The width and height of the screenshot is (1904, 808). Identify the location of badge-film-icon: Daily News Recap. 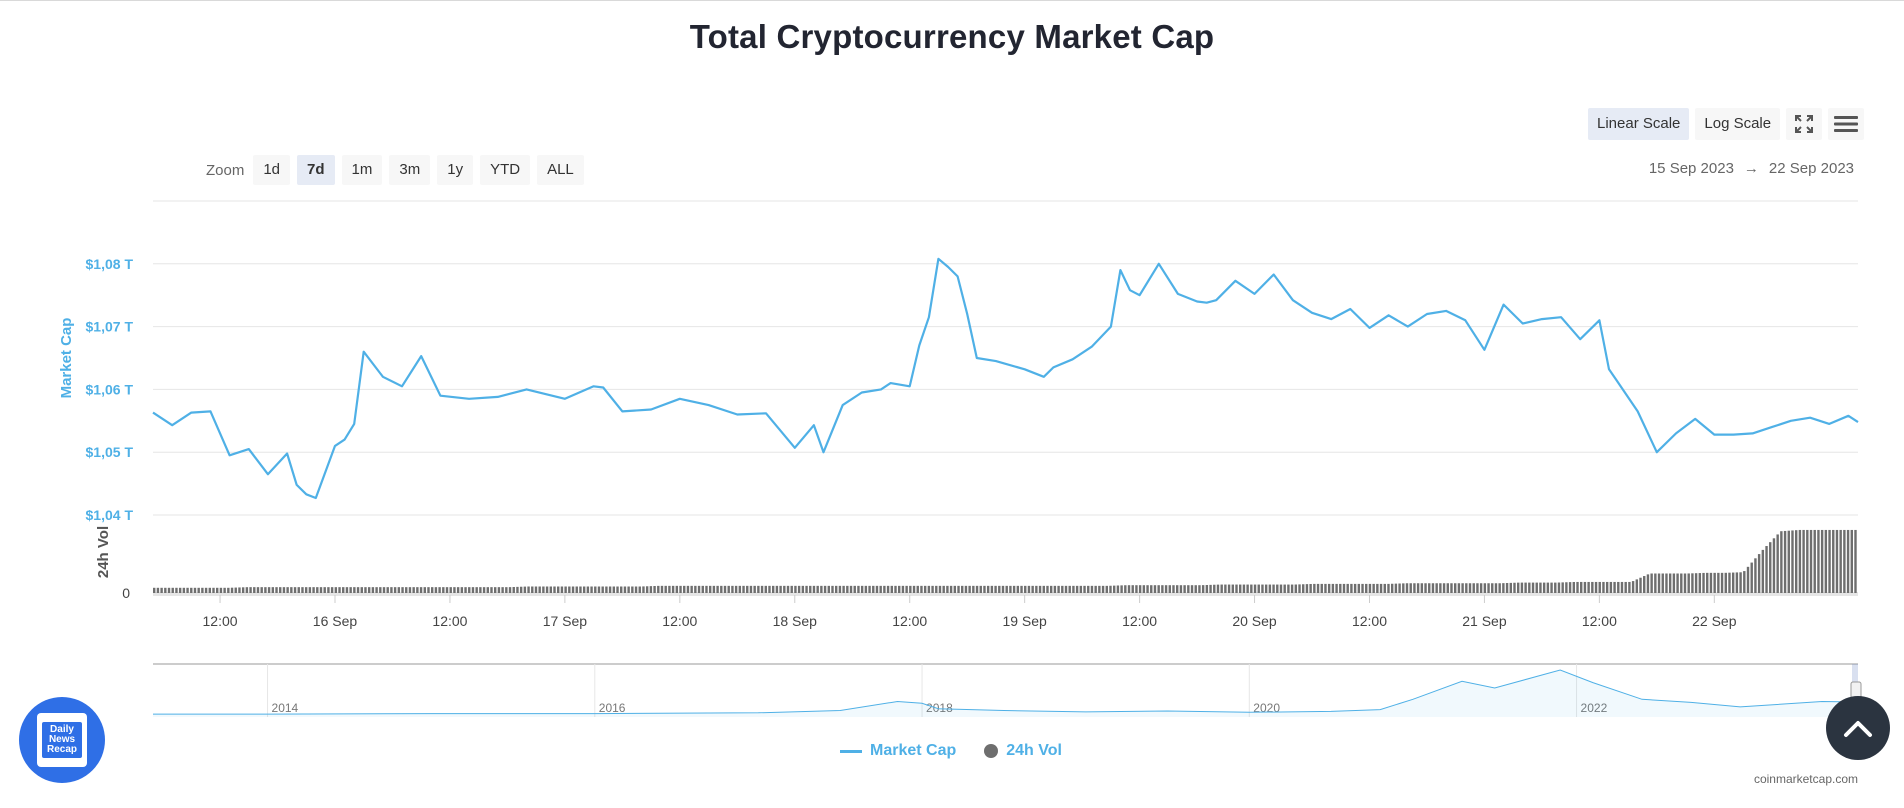
(62, 740).